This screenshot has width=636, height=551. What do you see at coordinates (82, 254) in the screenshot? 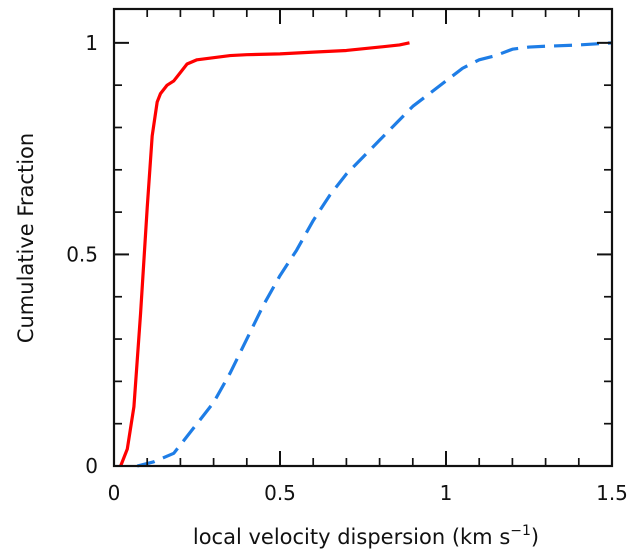
I see `y-tick-label: 0.5` at bounding box center [82, 254].